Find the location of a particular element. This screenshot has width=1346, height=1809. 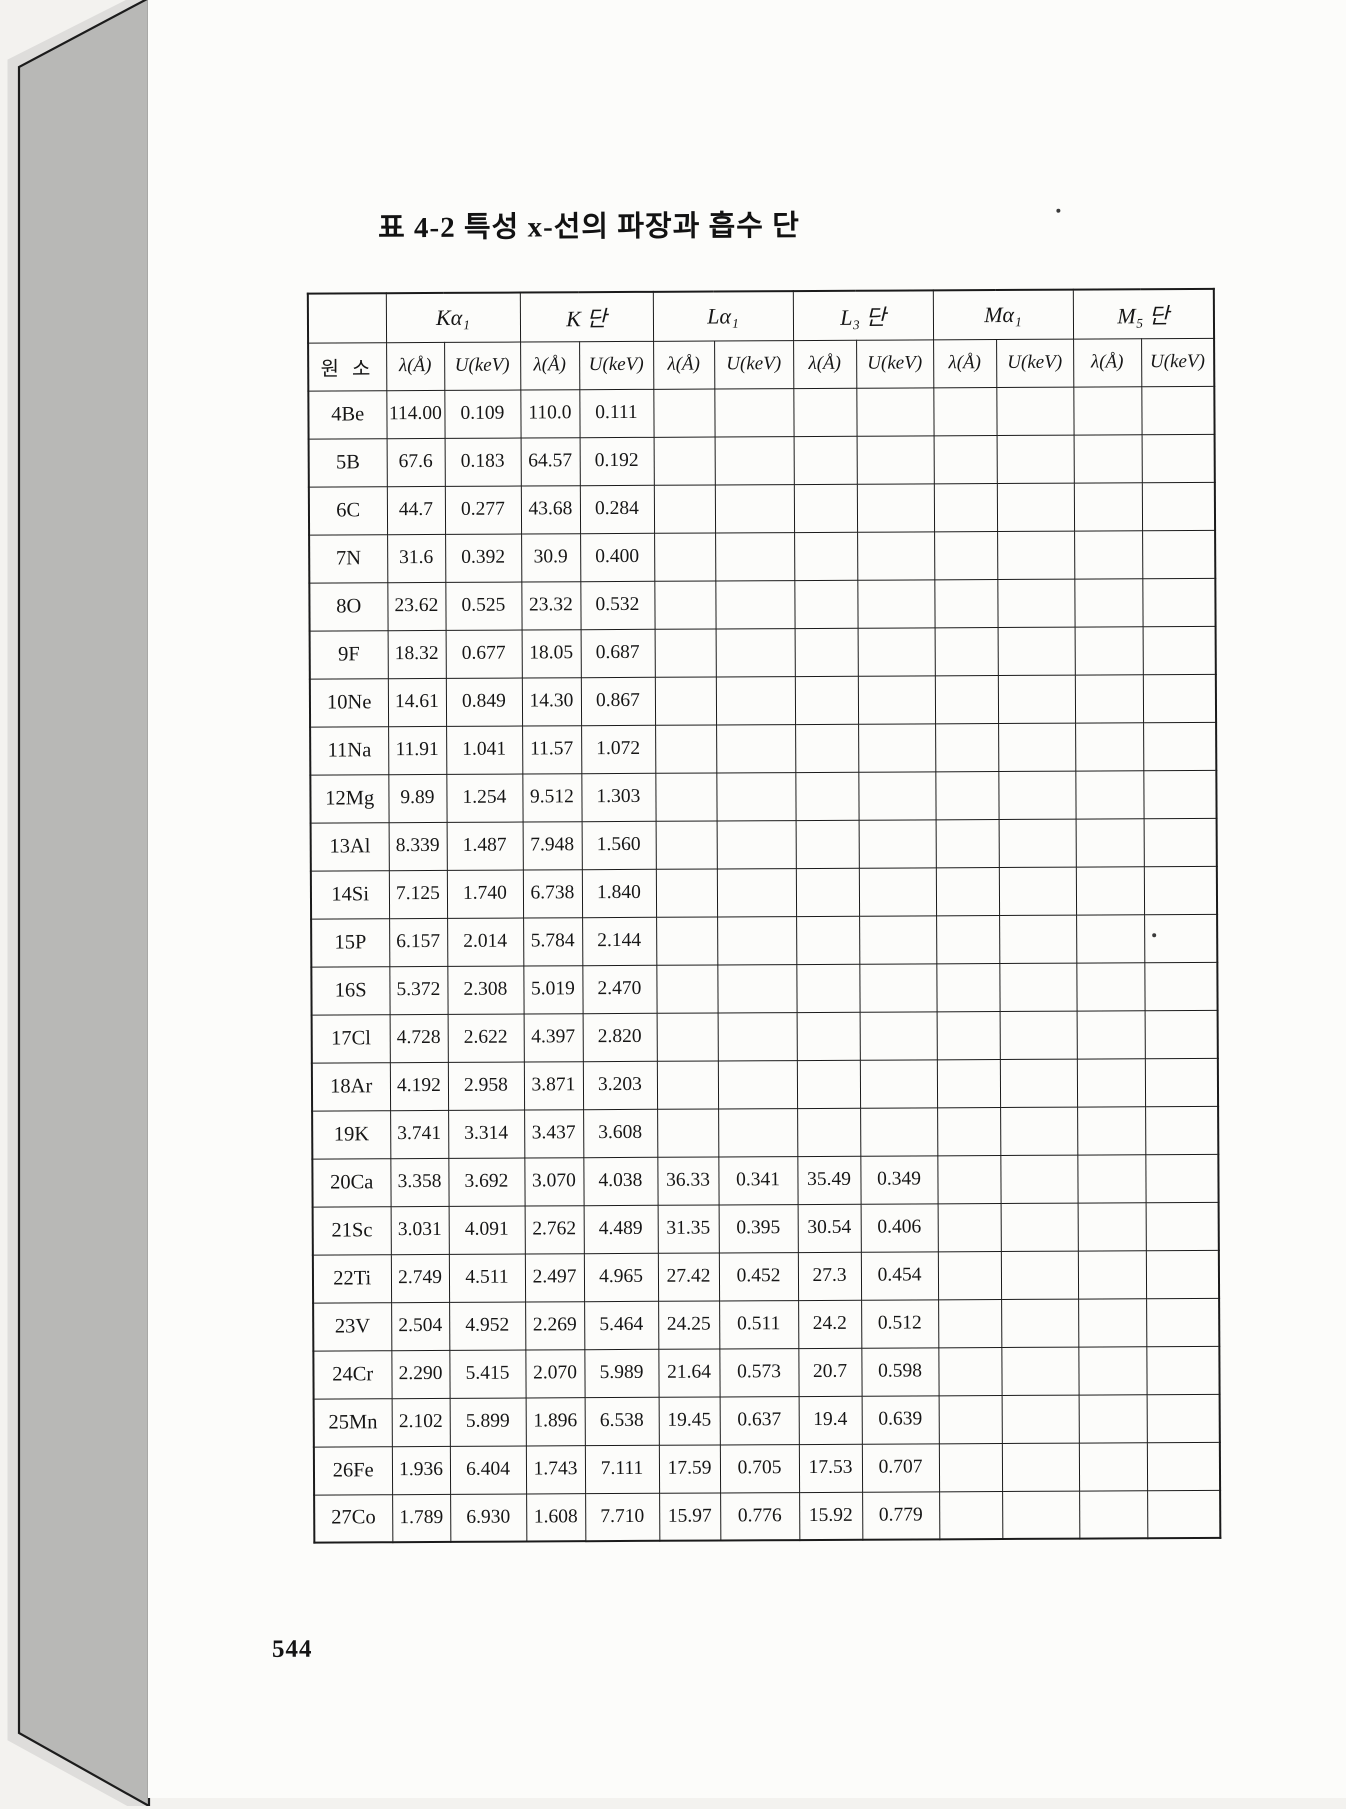

value-cell: 0.598 is located at coordinates (900, 1371).